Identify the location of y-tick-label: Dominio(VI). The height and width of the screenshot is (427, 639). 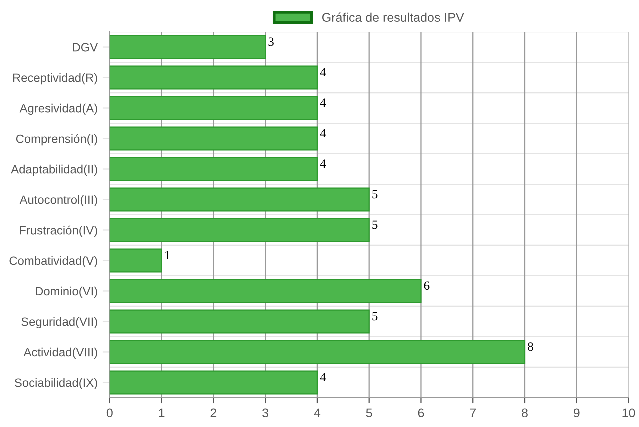
(67, 292).